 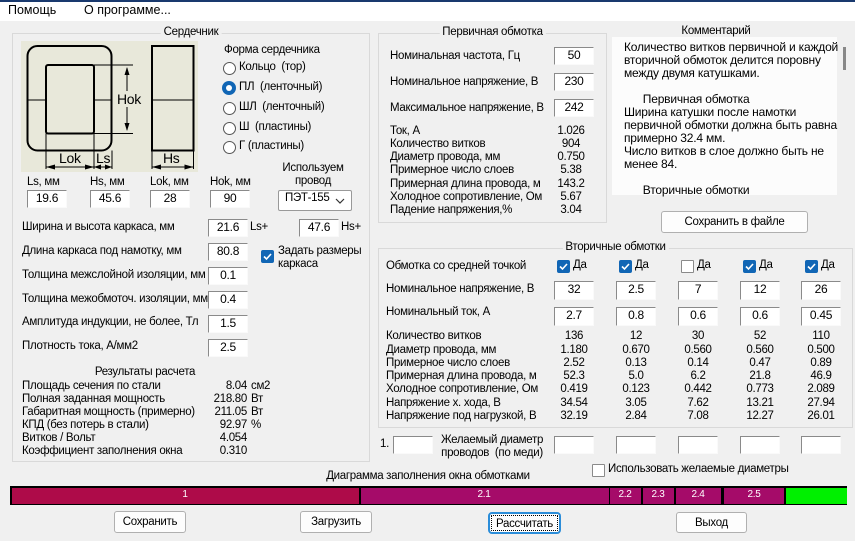 What do you see at coordinates (171, 158) in the screenshot?
I see `svg-text: Hs` at bounding box center [171, 158].